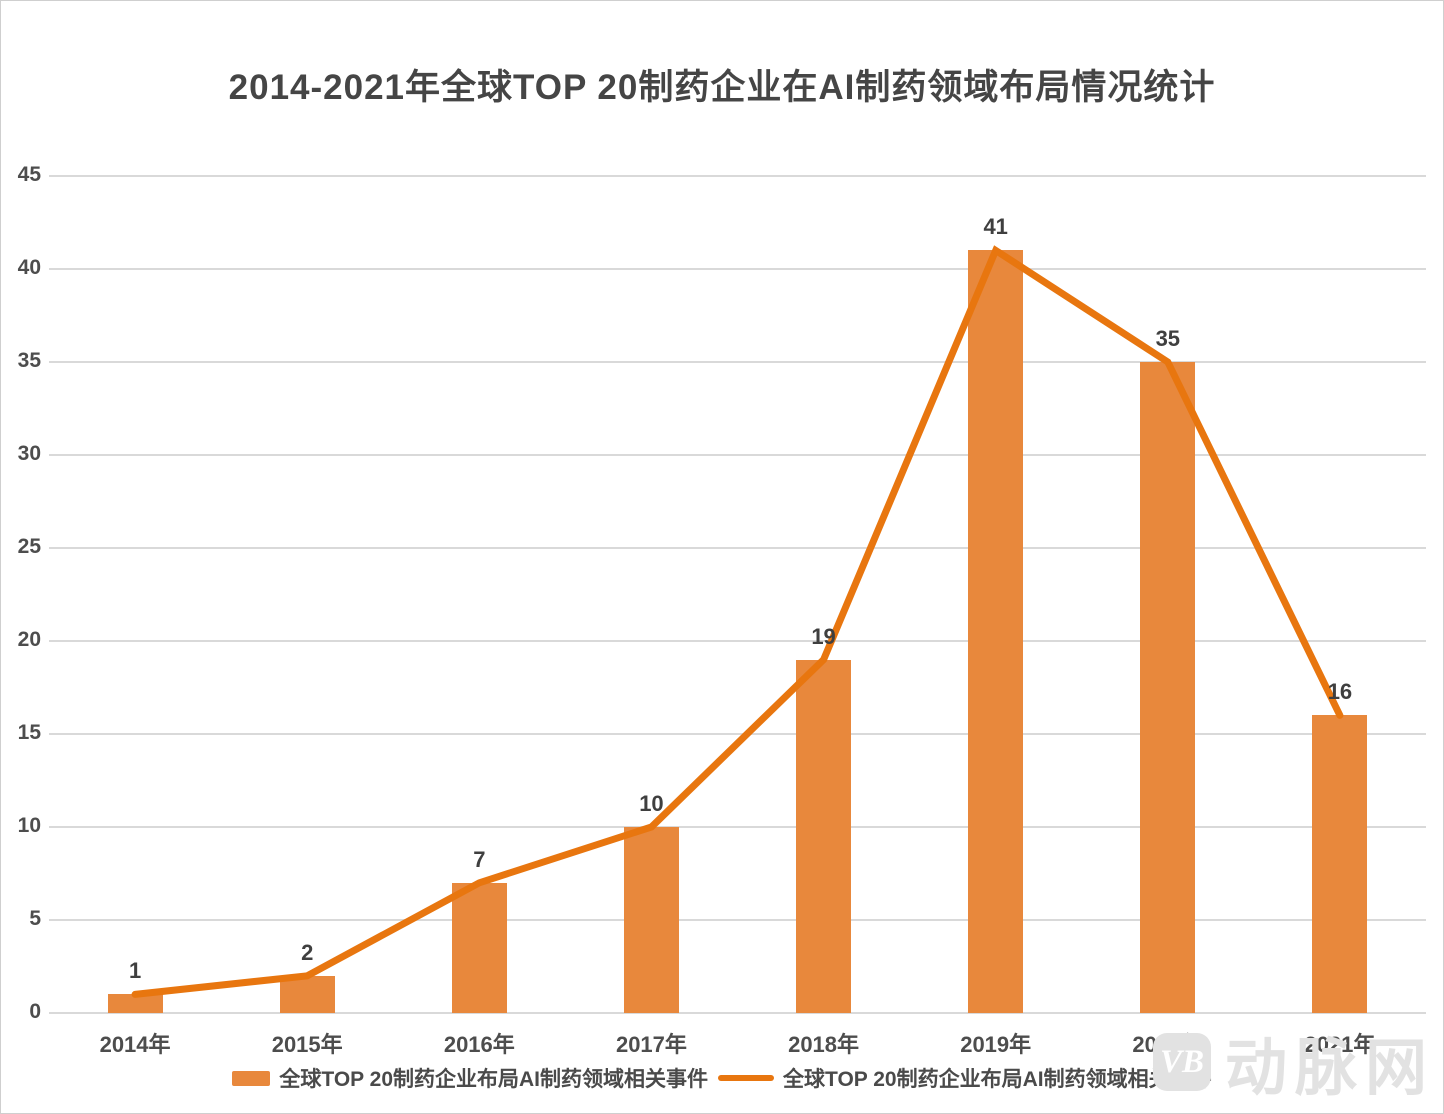 The height and width of the screenshot is (1114, 1444). What do you see at coordinates (135, 1044) in the screenshot?
I see `x-label-2014年: 2014年` at bounding box center [135, 1044].